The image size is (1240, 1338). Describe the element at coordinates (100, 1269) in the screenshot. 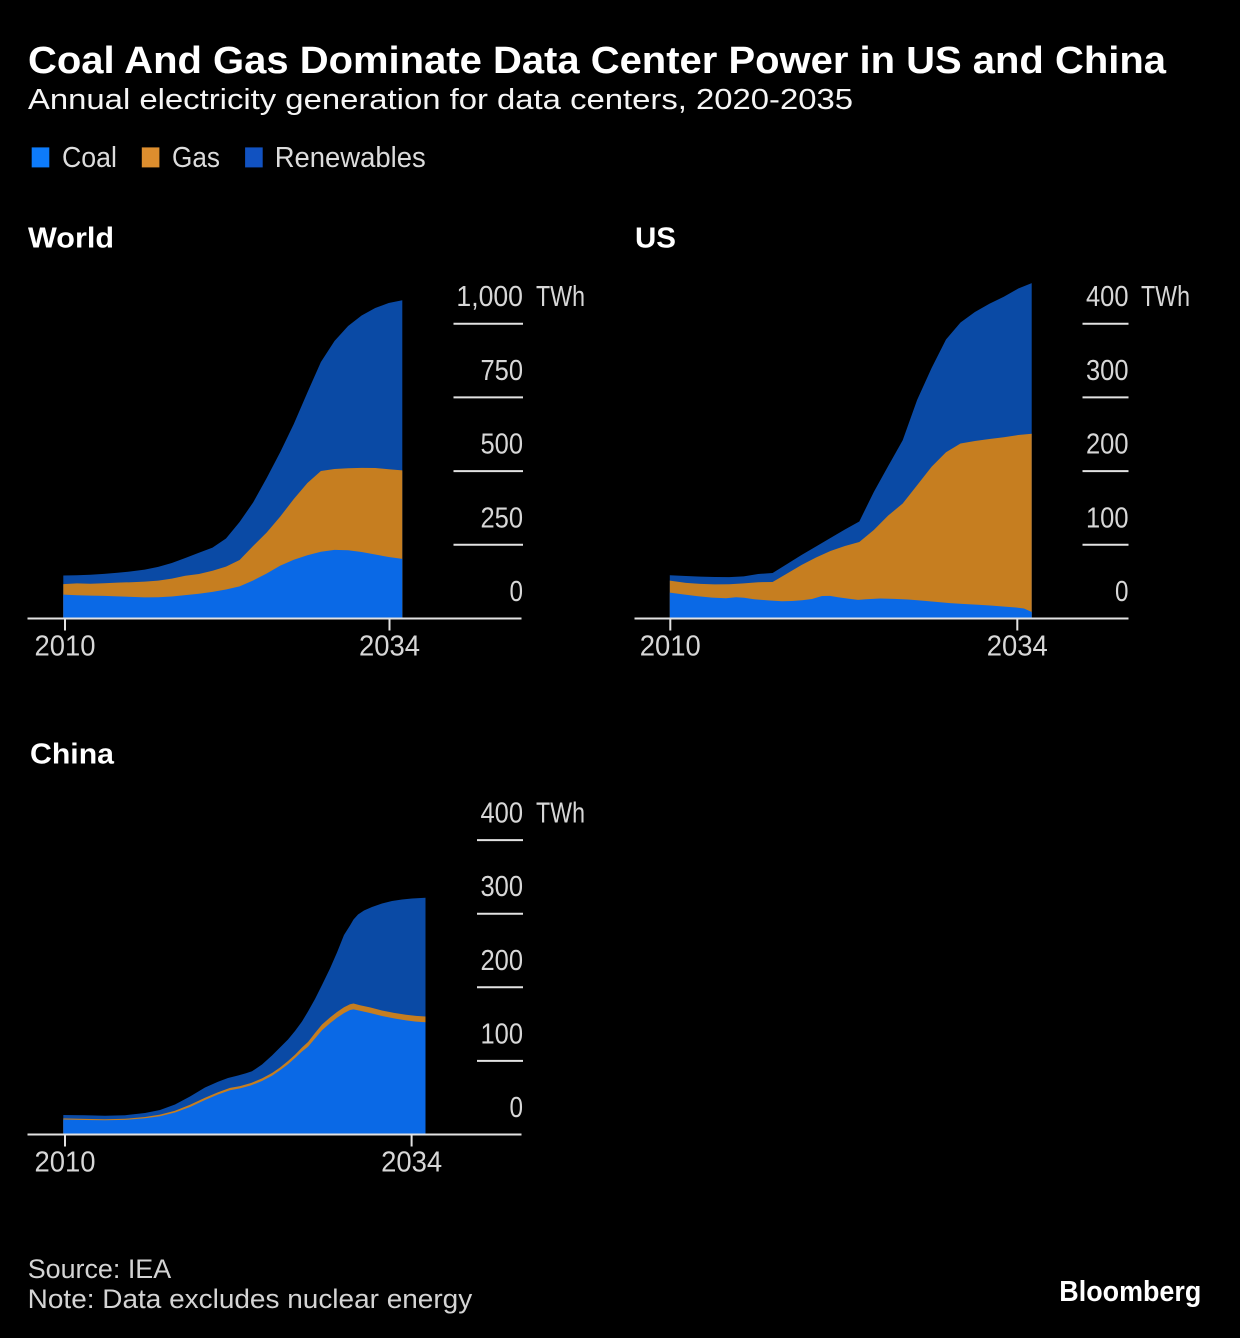

I see `svg-text: Source: IEA` at that location.